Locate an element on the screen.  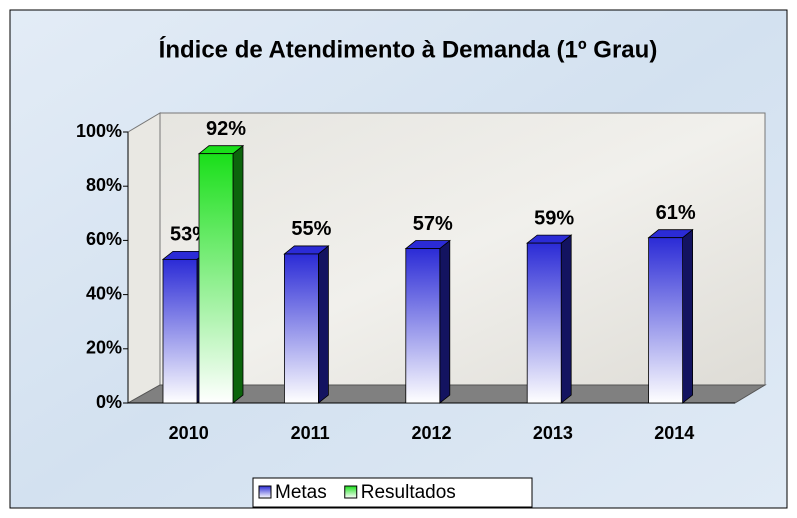
x-tick-label: 2011 is located at coordinates (310, 433).